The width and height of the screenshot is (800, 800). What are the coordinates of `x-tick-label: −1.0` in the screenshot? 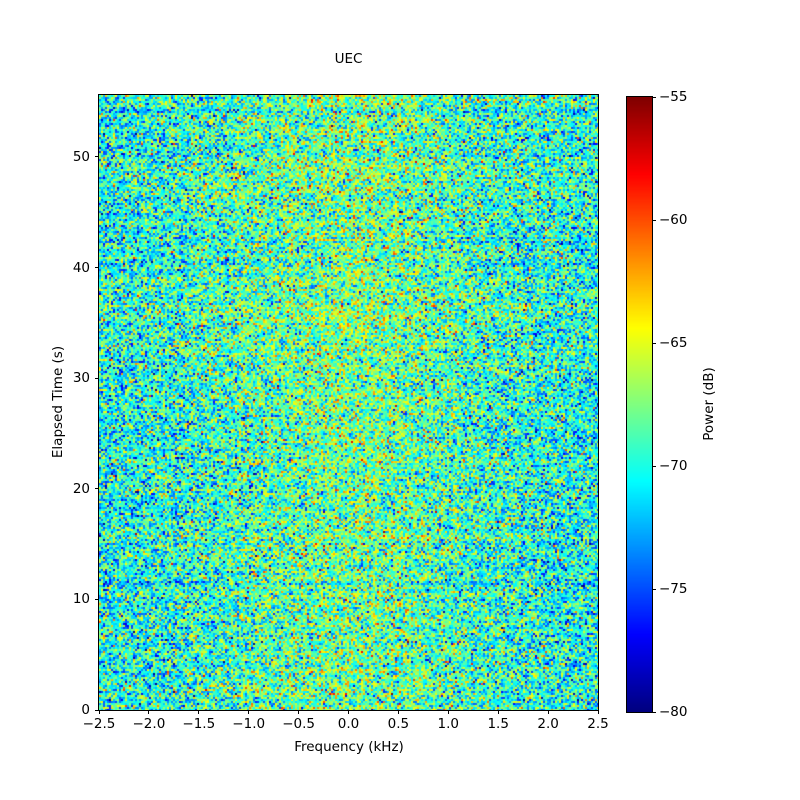 It's located at (249, 724).